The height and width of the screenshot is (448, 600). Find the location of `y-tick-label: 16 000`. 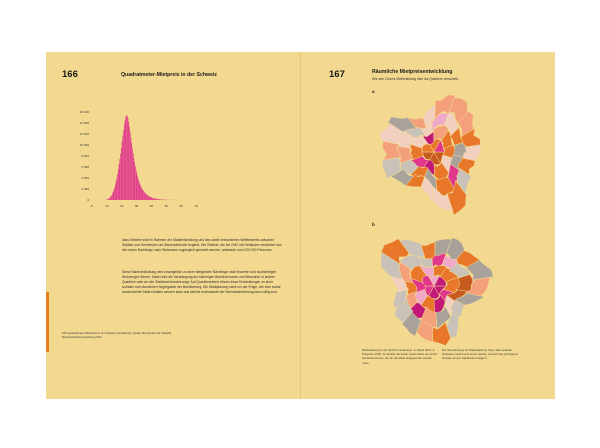

y-tick-label: 16 000 is located at coordinates (85, 112).